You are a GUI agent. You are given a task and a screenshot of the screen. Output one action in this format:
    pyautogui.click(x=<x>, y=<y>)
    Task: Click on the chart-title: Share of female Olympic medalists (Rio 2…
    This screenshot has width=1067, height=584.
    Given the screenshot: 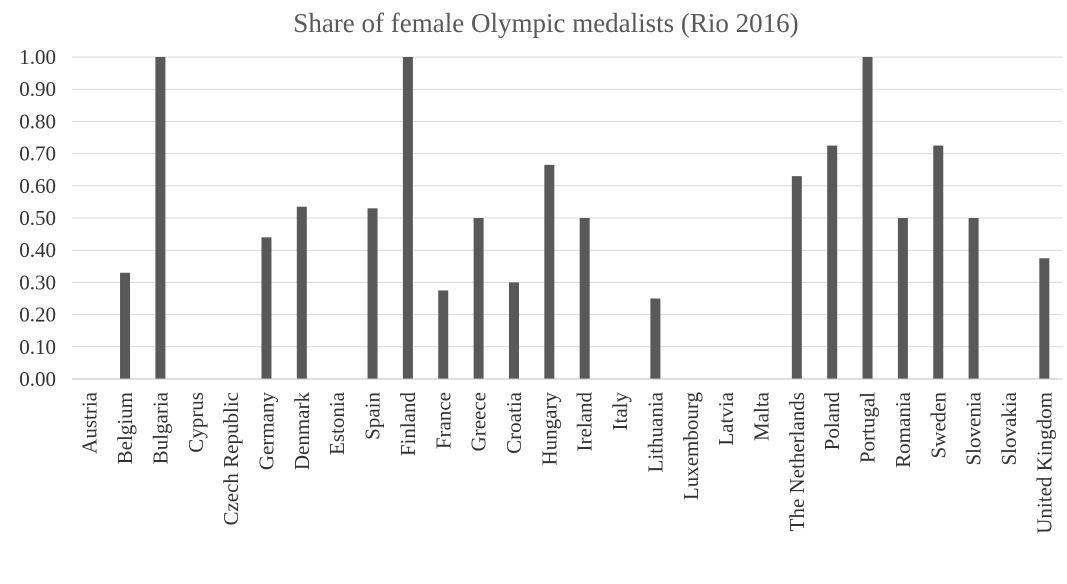 What is the action you would take?
    pyautogui.click(x=545, y=23)
    